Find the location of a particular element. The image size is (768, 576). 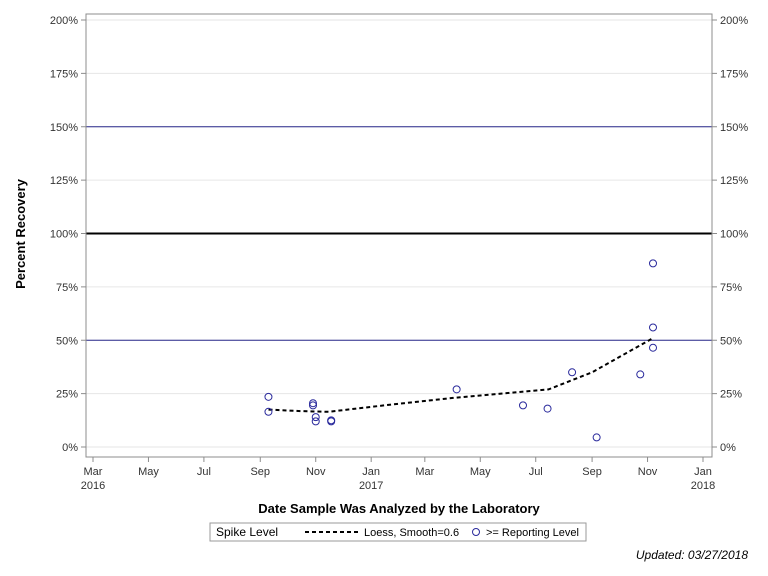

x-tick-year-label: 2017 is located at coordinates (371, 486).